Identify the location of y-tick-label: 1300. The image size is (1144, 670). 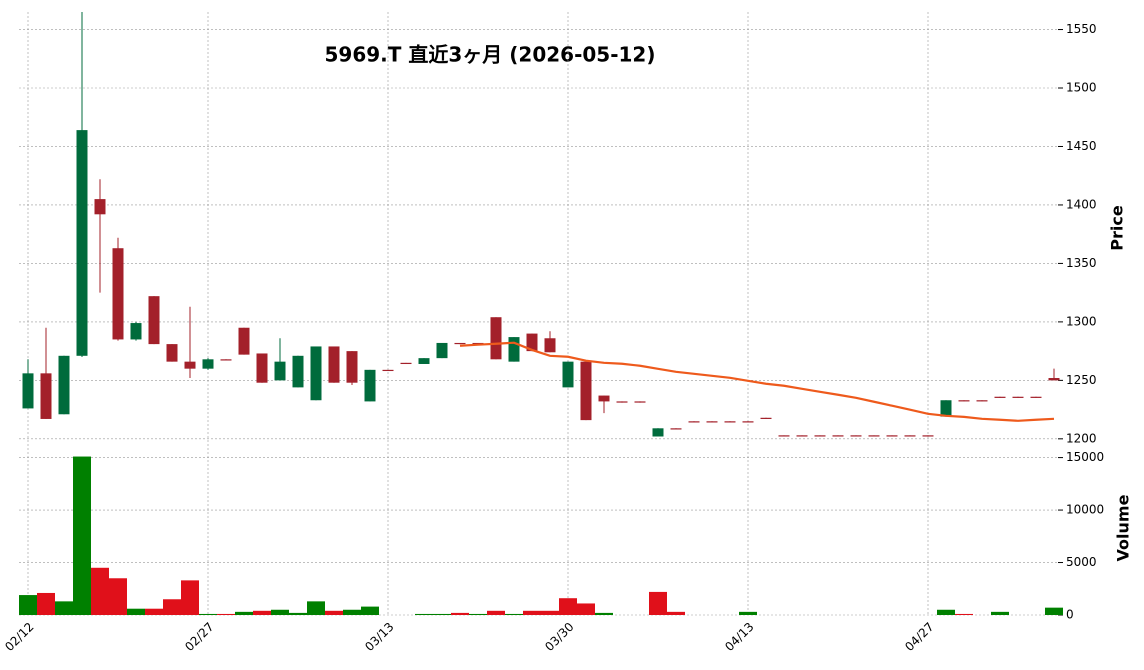
(1081, 321).